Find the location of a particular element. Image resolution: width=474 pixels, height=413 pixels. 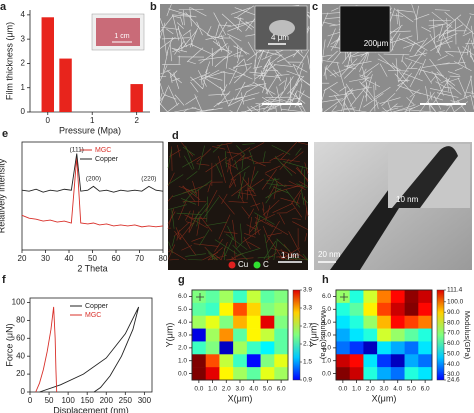

y-axis-label: Y(μm) is located at coordinates (313, 335).